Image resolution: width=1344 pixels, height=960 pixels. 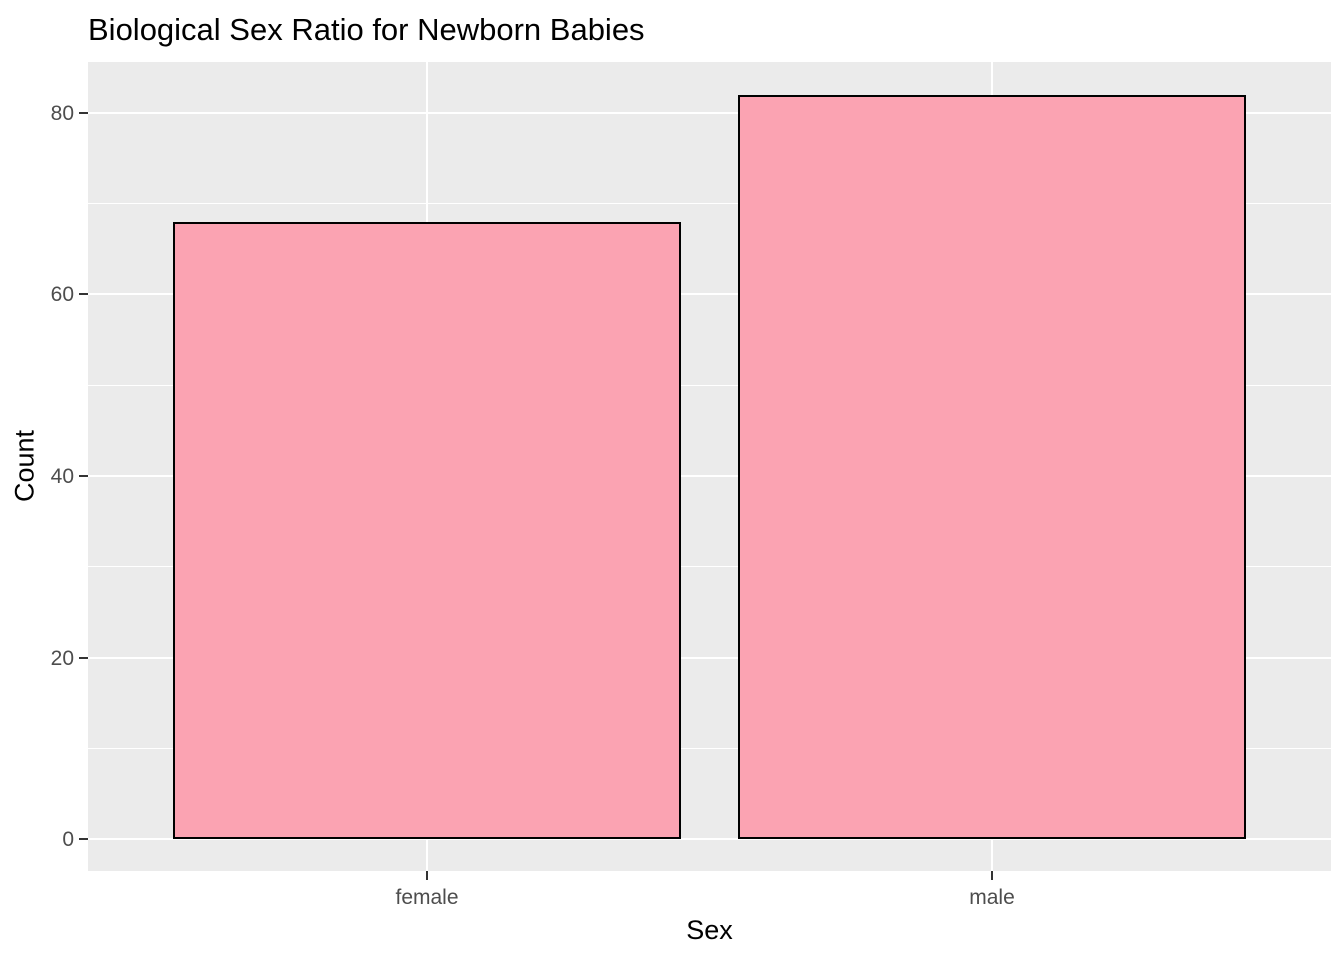 I want to click on y-axis-tick-label: 80, so click(x=62, y=113).